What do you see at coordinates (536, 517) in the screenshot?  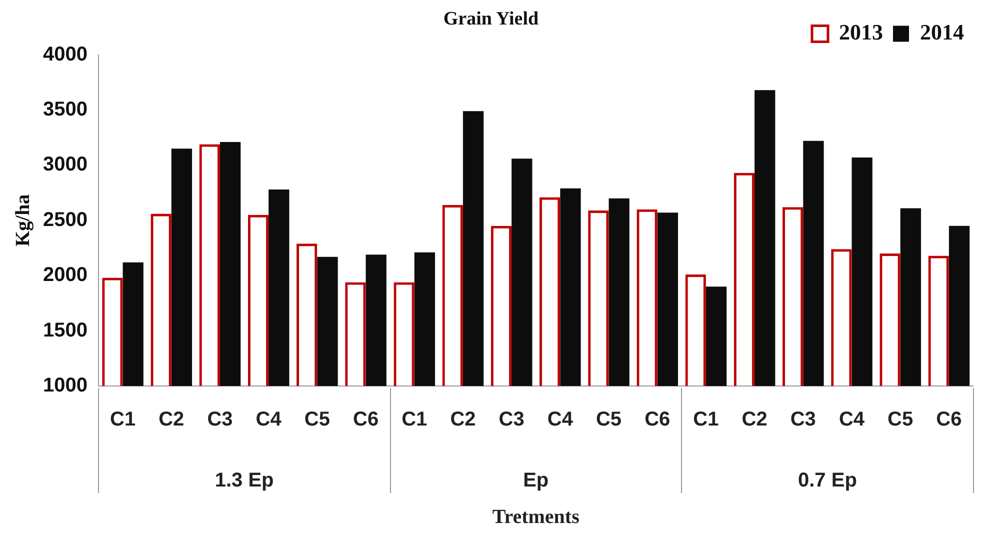 I see `x-axis-title: Tretments` at bounding box center [536, 517].